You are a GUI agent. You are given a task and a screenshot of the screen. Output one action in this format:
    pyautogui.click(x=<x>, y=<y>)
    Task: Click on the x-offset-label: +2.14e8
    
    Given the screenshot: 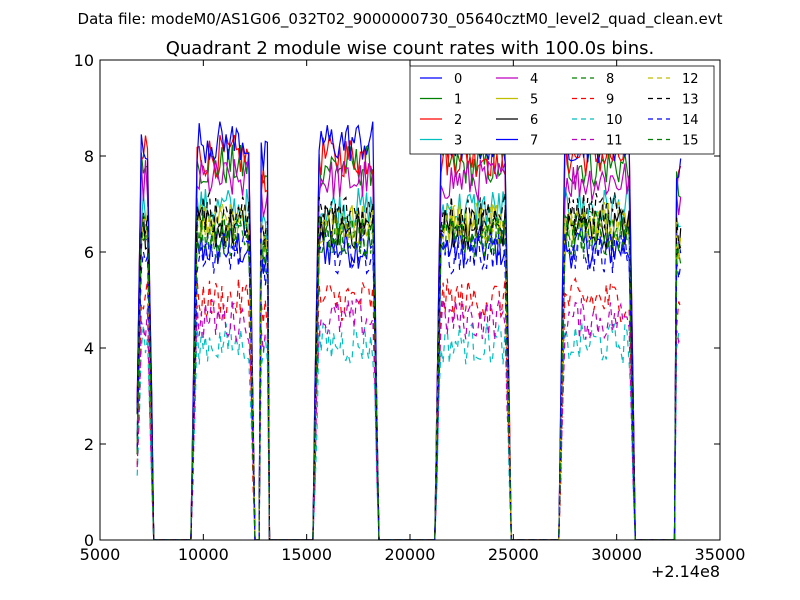 What is the action you would take?
    pyautogui.click(x=685, y=571)
    